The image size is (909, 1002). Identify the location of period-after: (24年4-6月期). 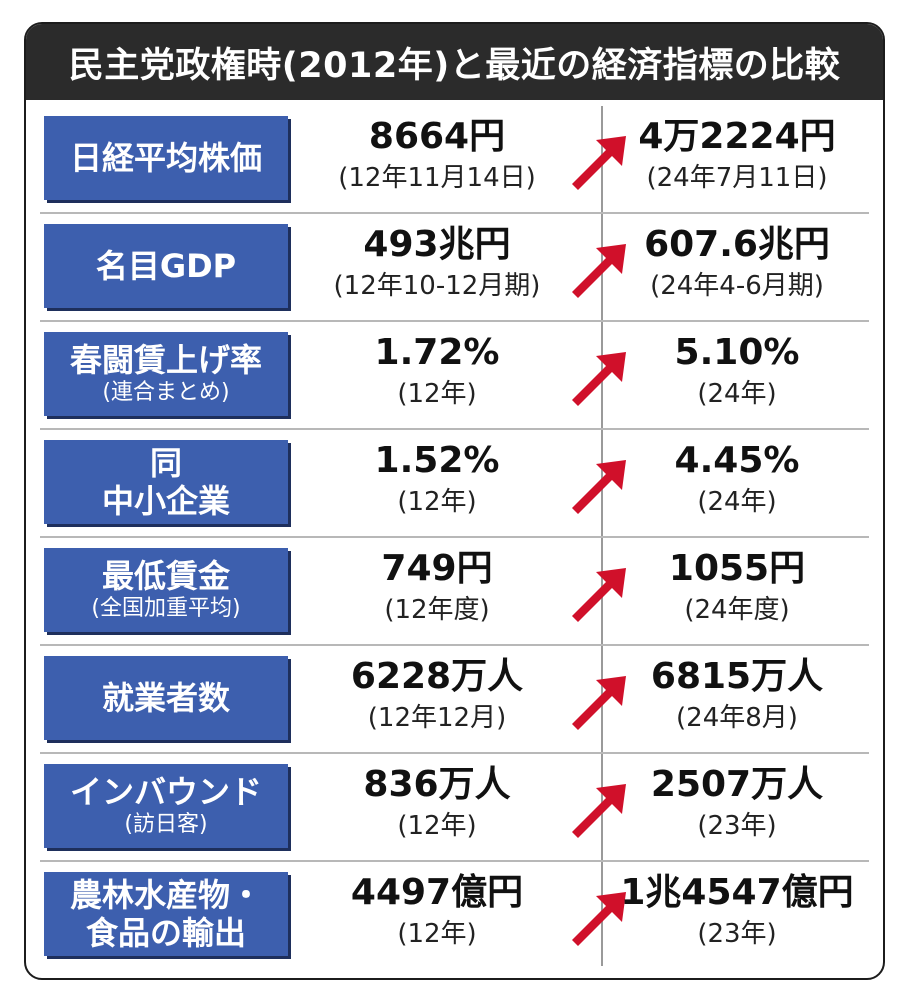
(737, 286).